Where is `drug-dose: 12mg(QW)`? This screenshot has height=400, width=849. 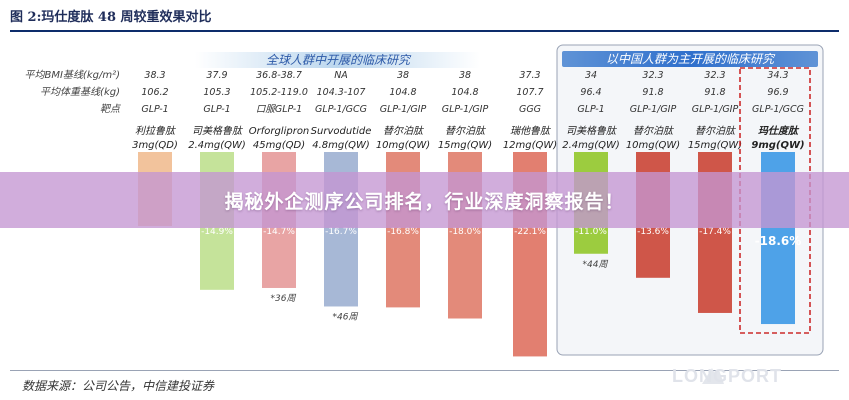 drug-dose: 12mg(QW) is located at coordinates (530, 145).